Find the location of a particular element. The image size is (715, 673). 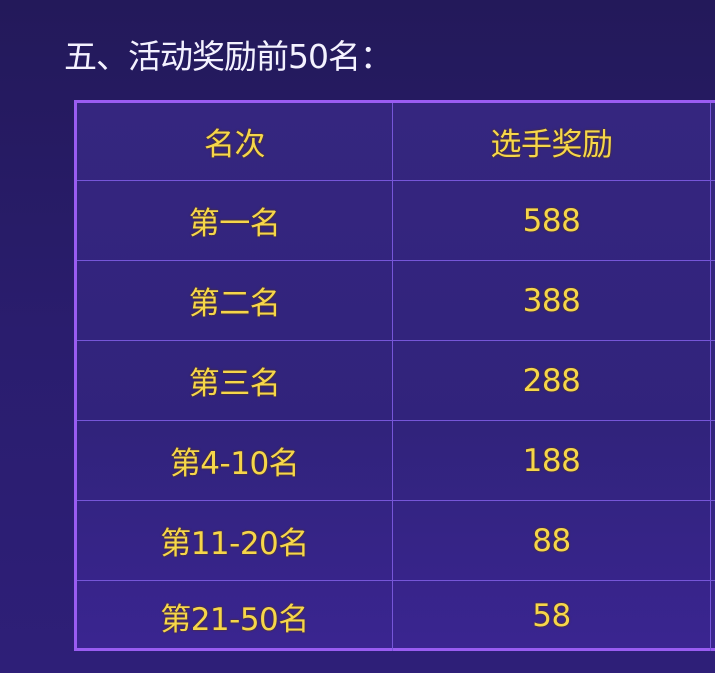

reward-cell: 288 is located at coordinates (552, 380).